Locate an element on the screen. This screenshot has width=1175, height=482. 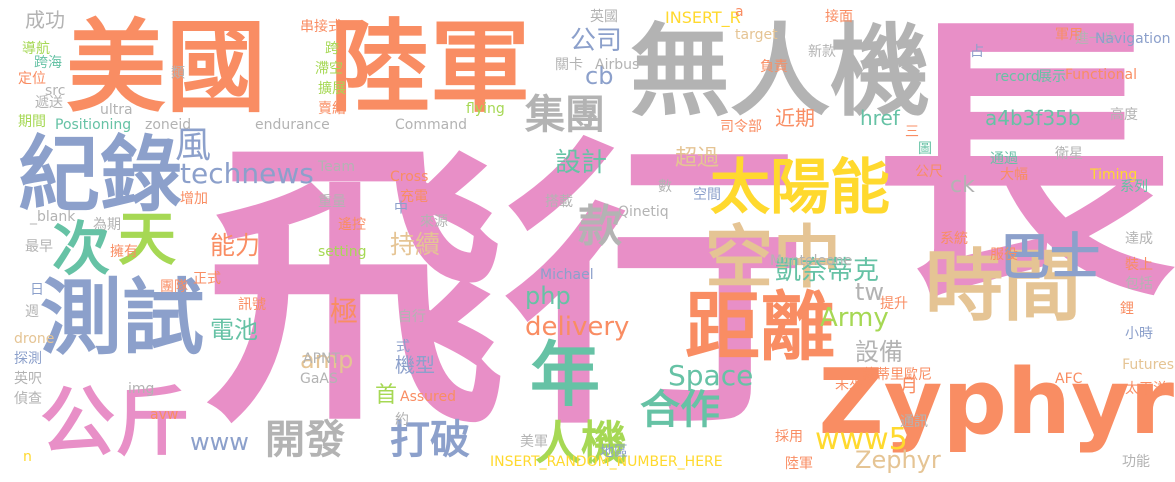
cloud-word: endurance is located at coordinates (292, 125).